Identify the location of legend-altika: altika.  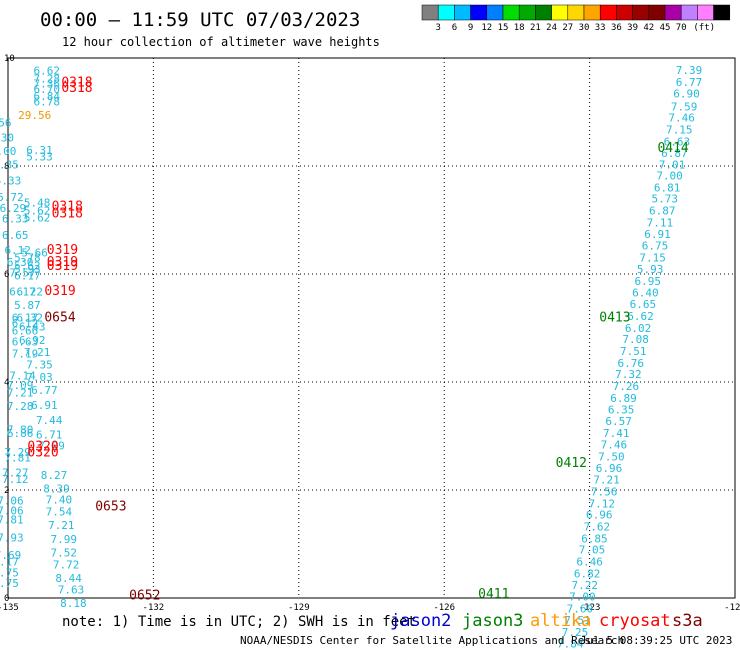
(560, 621).